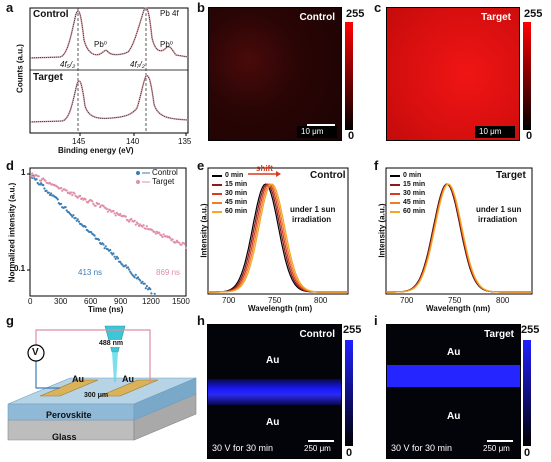 This screenshot has width=551, height=462. I want to click on panel-label-h: h, so click(201, 320).